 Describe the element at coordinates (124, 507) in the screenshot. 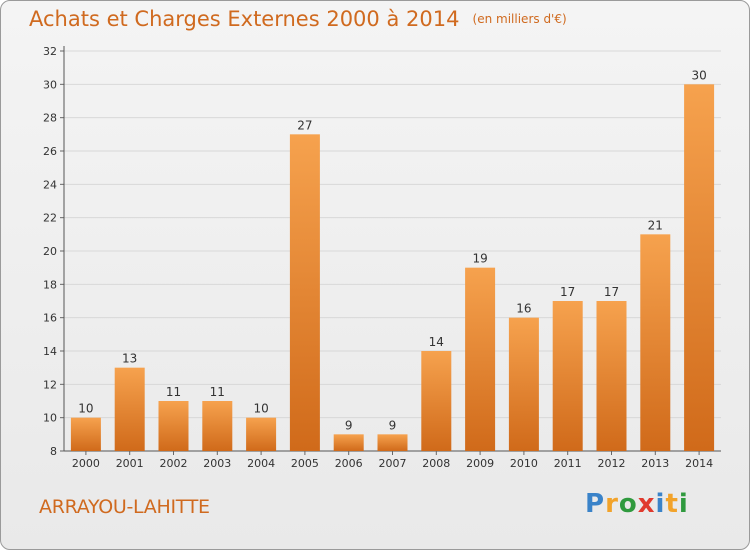

I see `commune-name: ARRAYOU-LAHITTE` at that location.